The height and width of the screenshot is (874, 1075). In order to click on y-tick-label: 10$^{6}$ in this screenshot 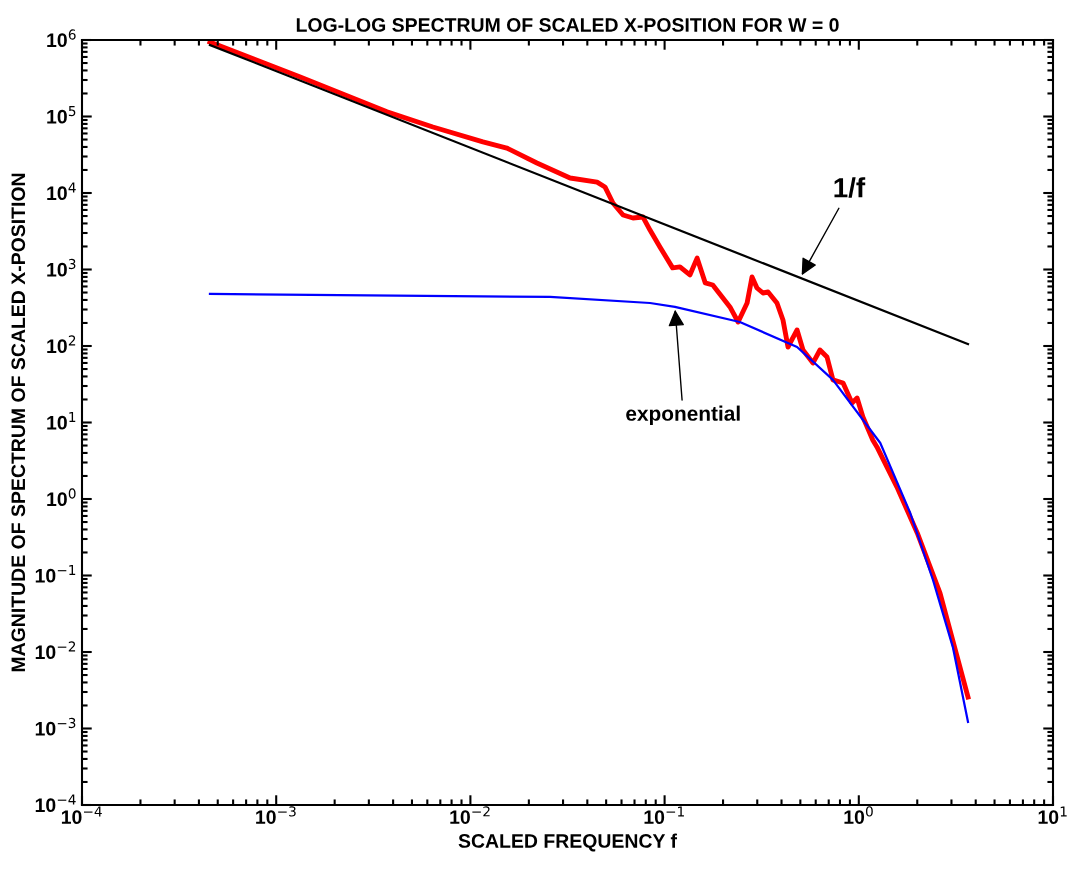, I will do `click(61, 38)`.